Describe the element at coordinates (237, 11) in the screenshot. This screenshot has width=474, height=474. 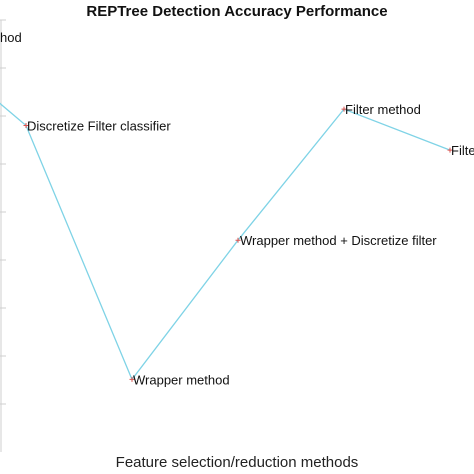
I see `chart-title: REPTree Detection Accuracy Performance` at that location.